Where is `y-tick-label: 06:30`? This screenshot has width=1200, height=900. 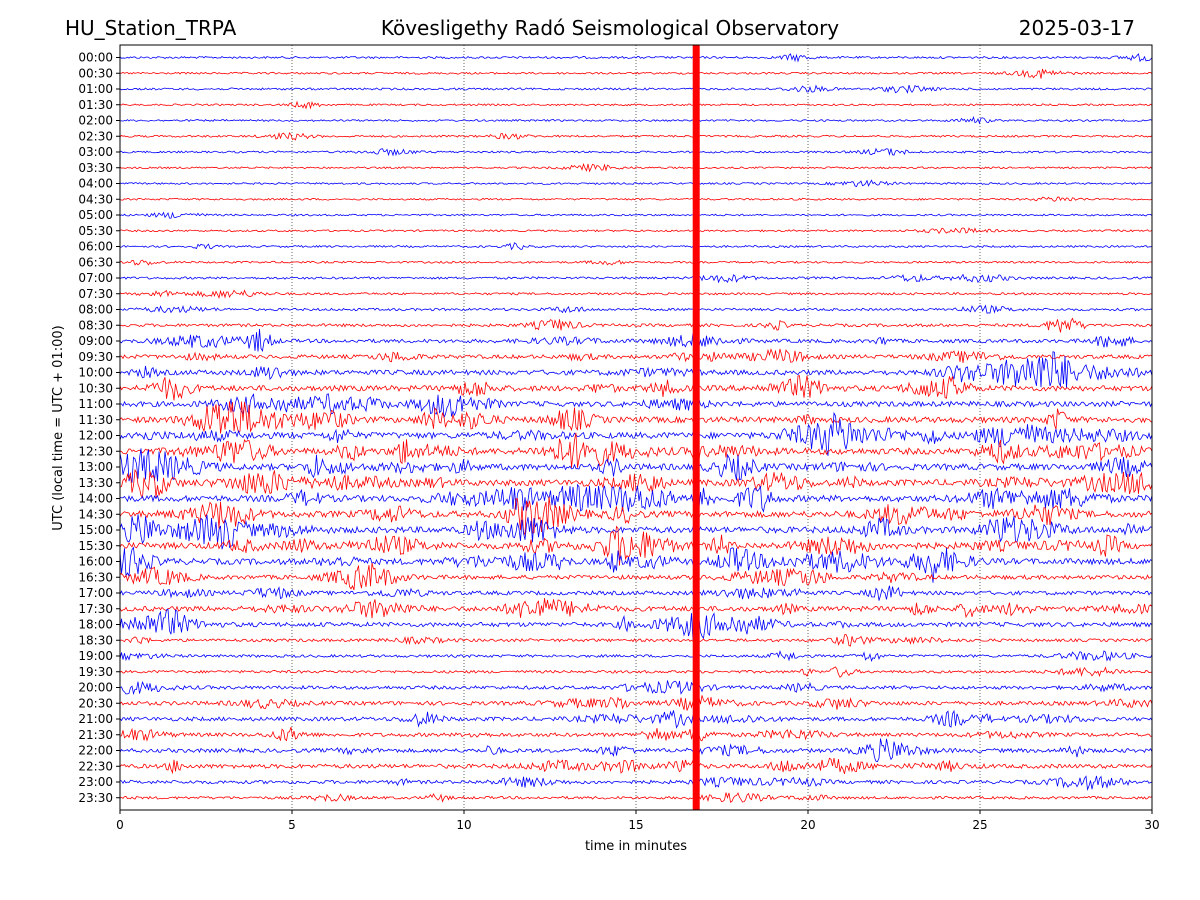
y-tick-label: 06:30 is located at coordinates (95, 262).